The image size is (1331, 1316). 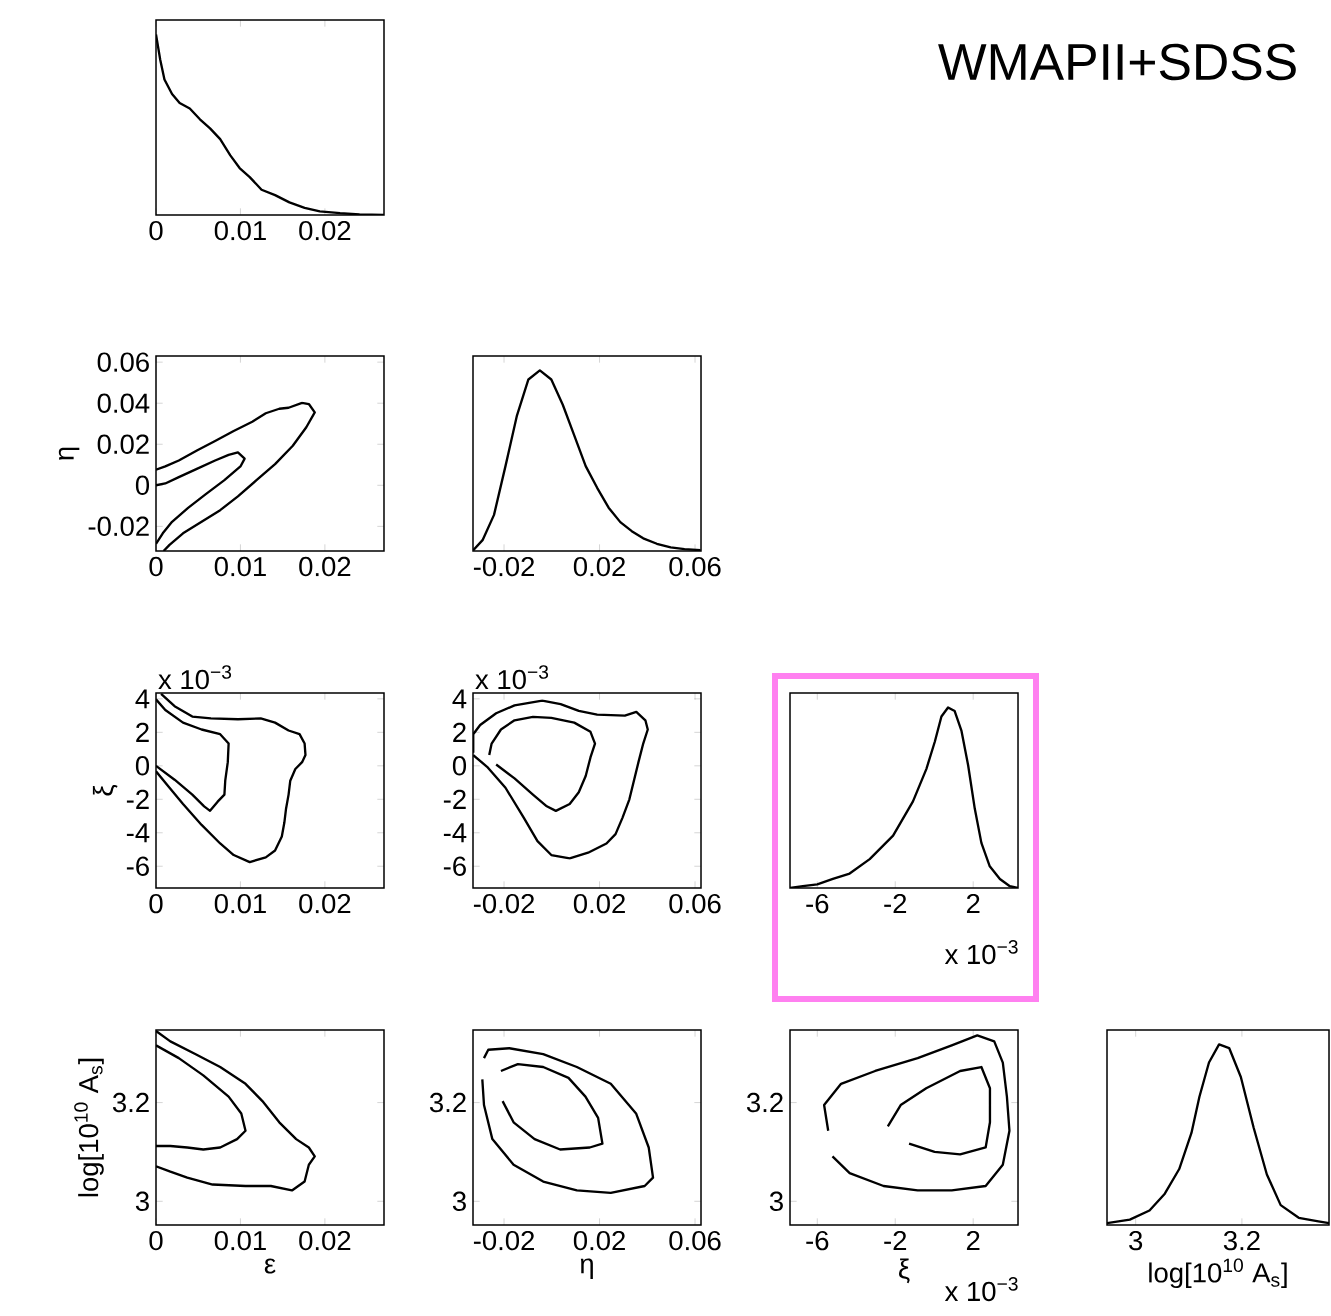 I want to click on x-tick-label: 3.2, so click(x=1241, y=1240).